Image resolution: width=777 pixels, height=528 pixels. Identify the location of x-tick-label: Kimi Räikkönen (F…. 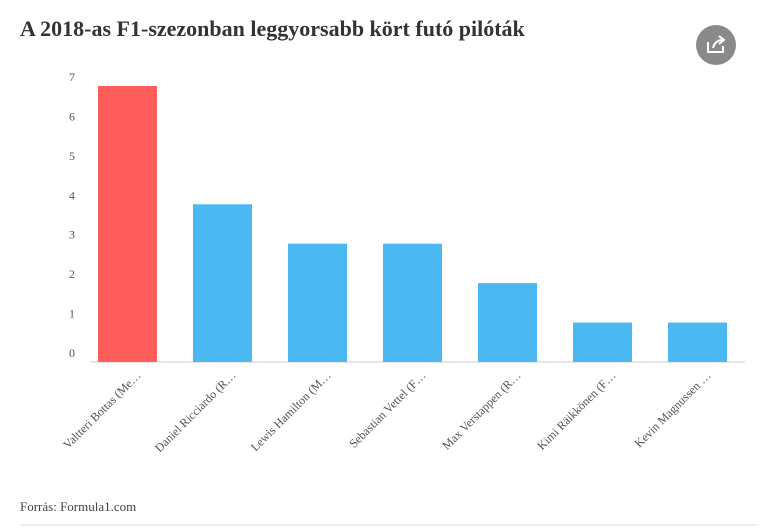
(576, 410).